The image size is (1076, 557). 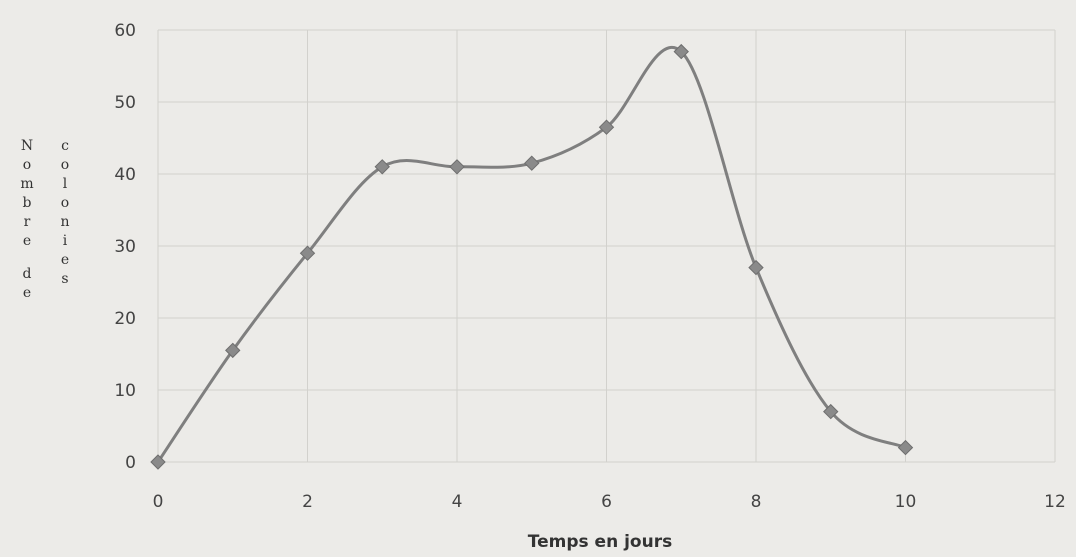 I want to click on y-axis-label-letter: c, so click(x=65, y=146).